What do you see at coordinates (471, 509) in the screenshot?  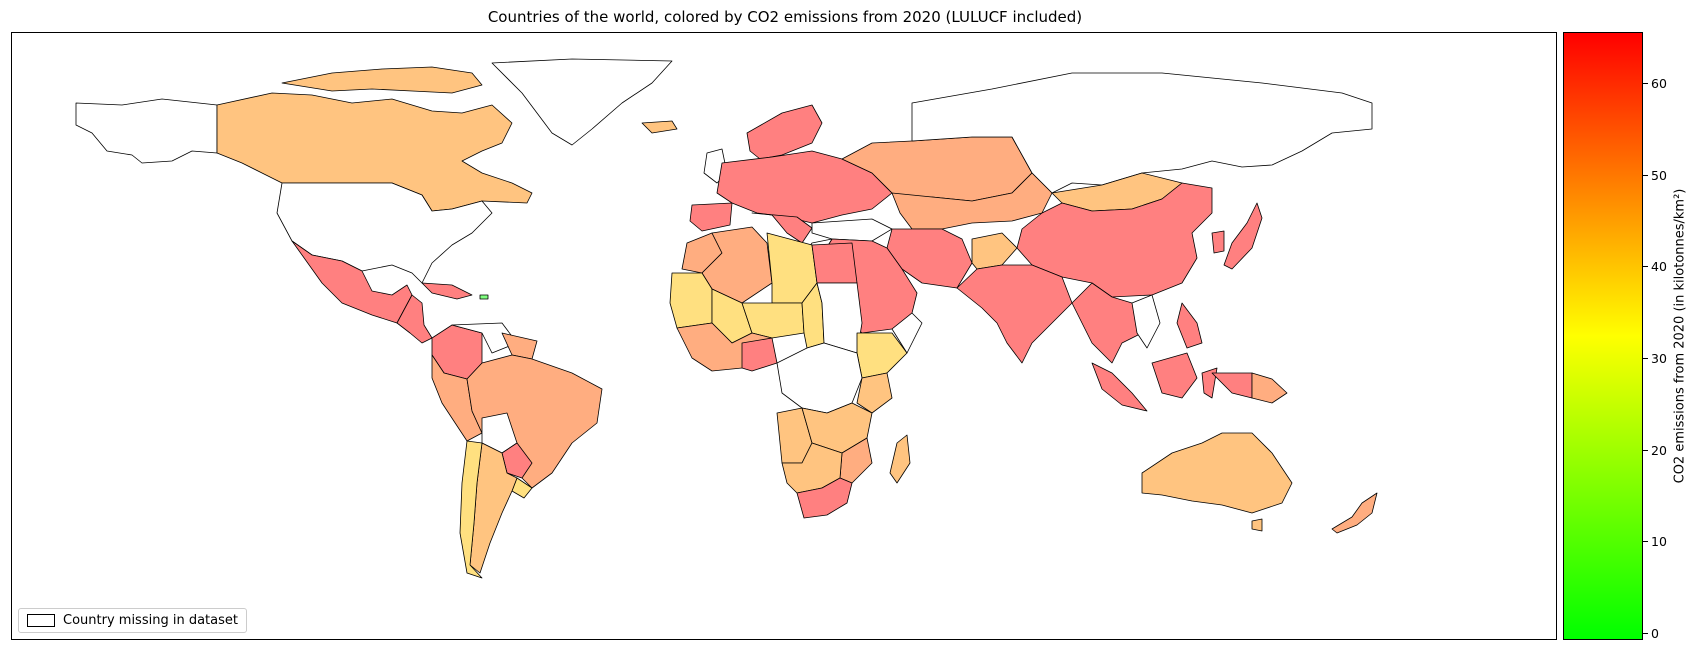 I see `region-chile` at bounding box center [471, 509].